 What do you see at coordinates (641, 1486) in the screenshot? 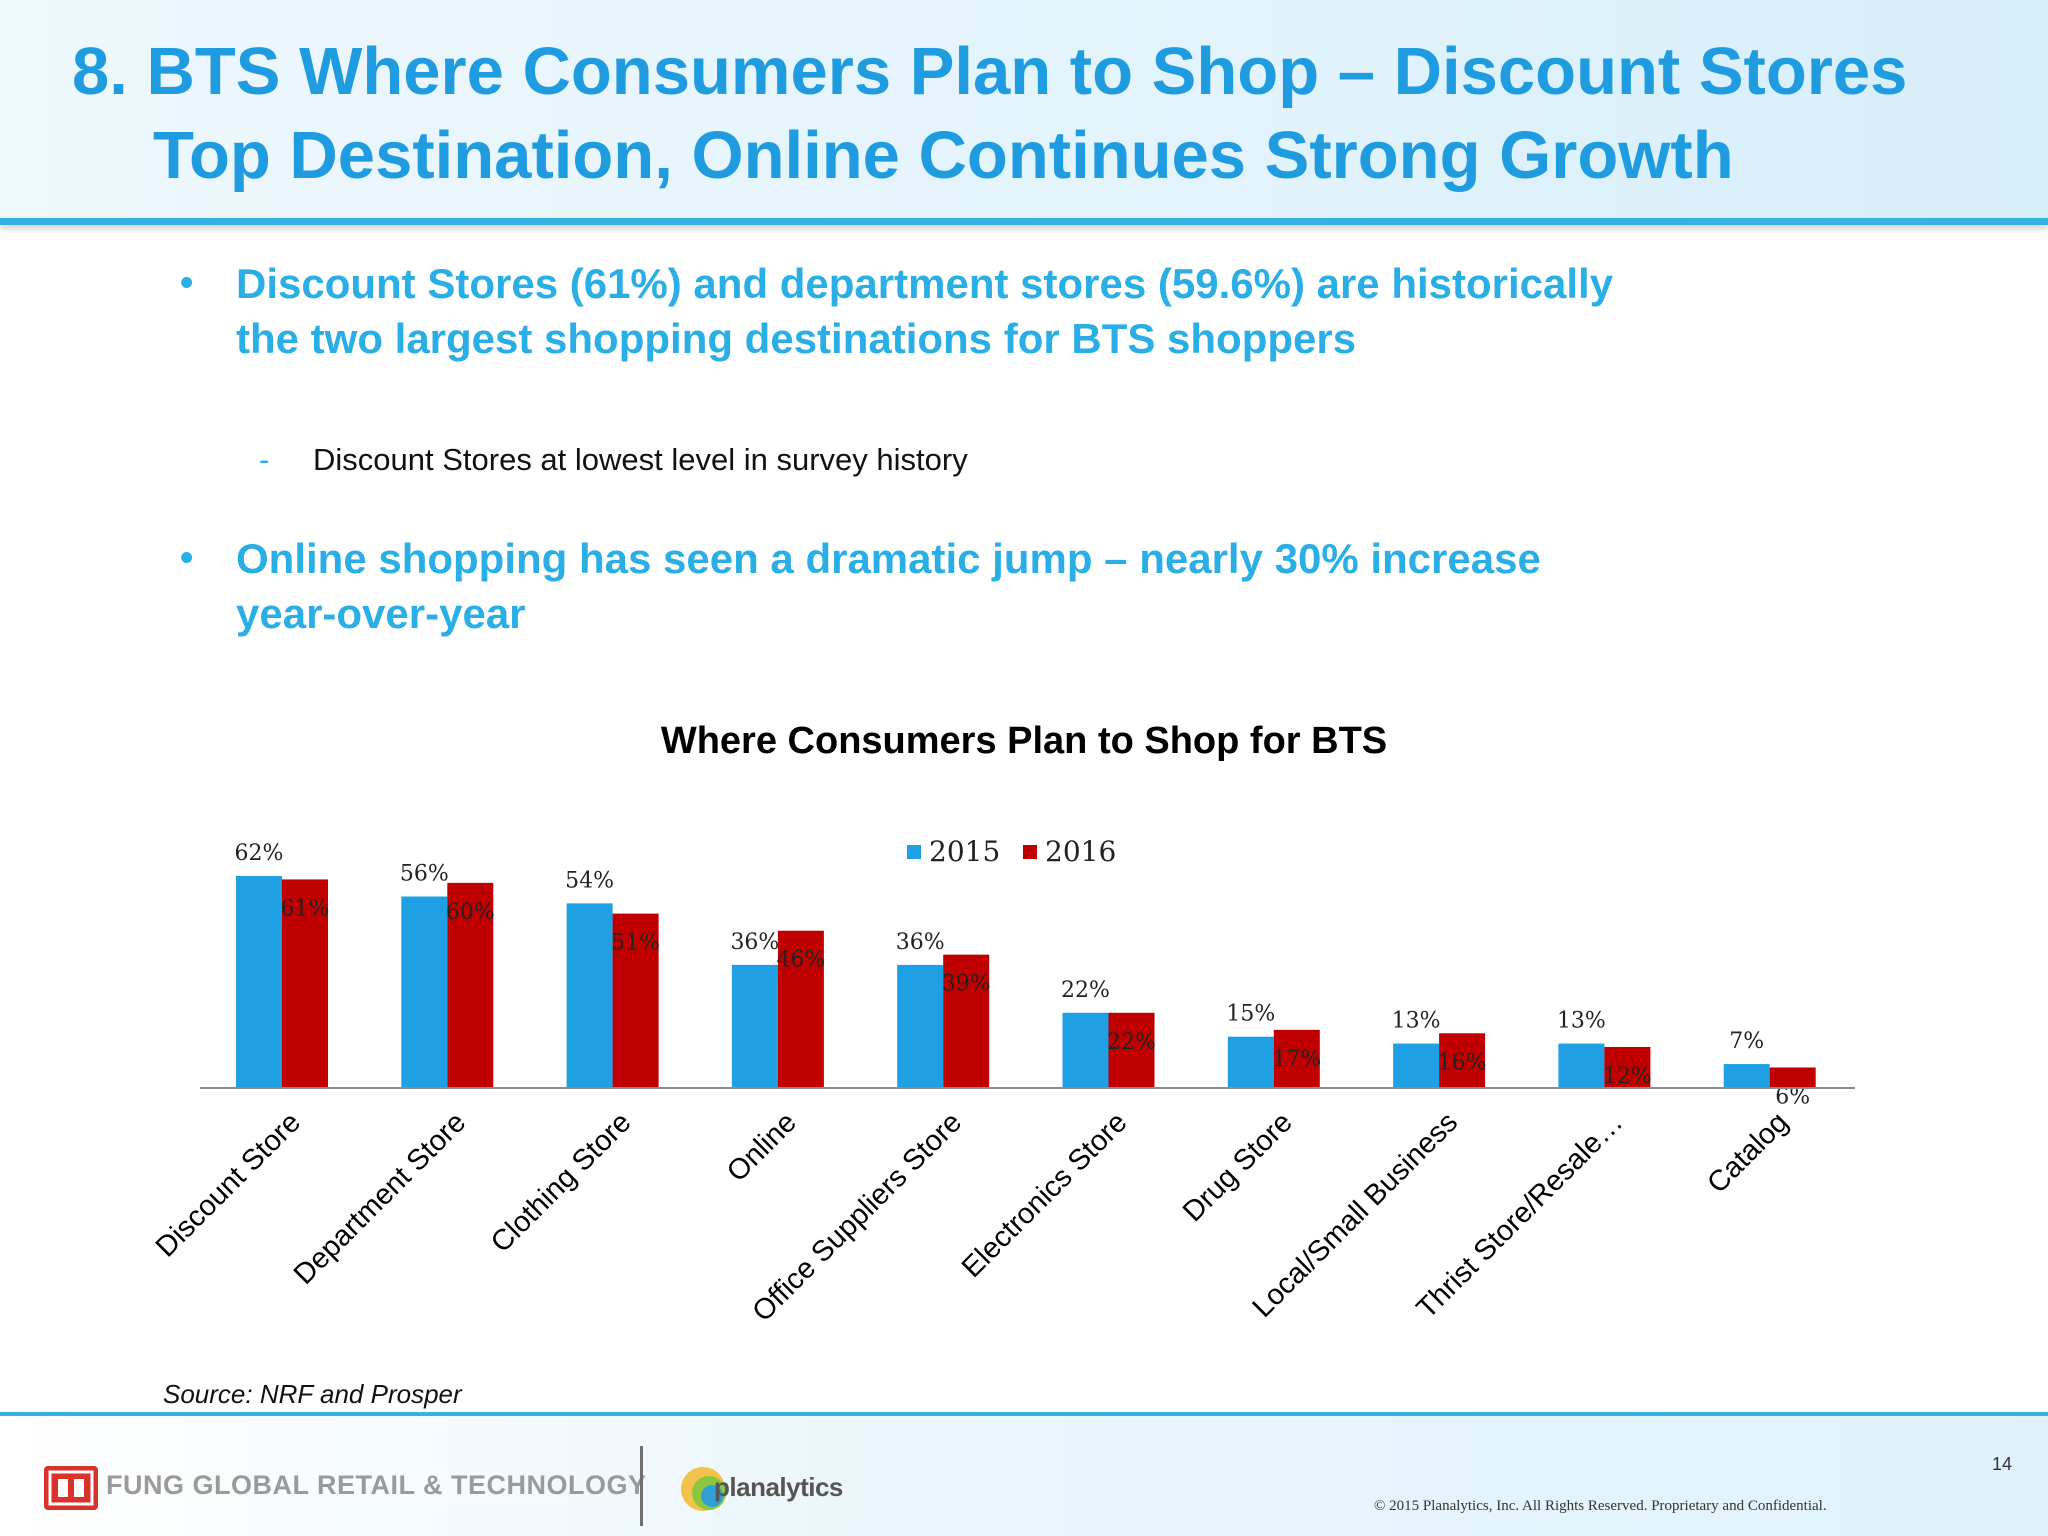
I see `footer-divider` at bounding box center [641, 1486].